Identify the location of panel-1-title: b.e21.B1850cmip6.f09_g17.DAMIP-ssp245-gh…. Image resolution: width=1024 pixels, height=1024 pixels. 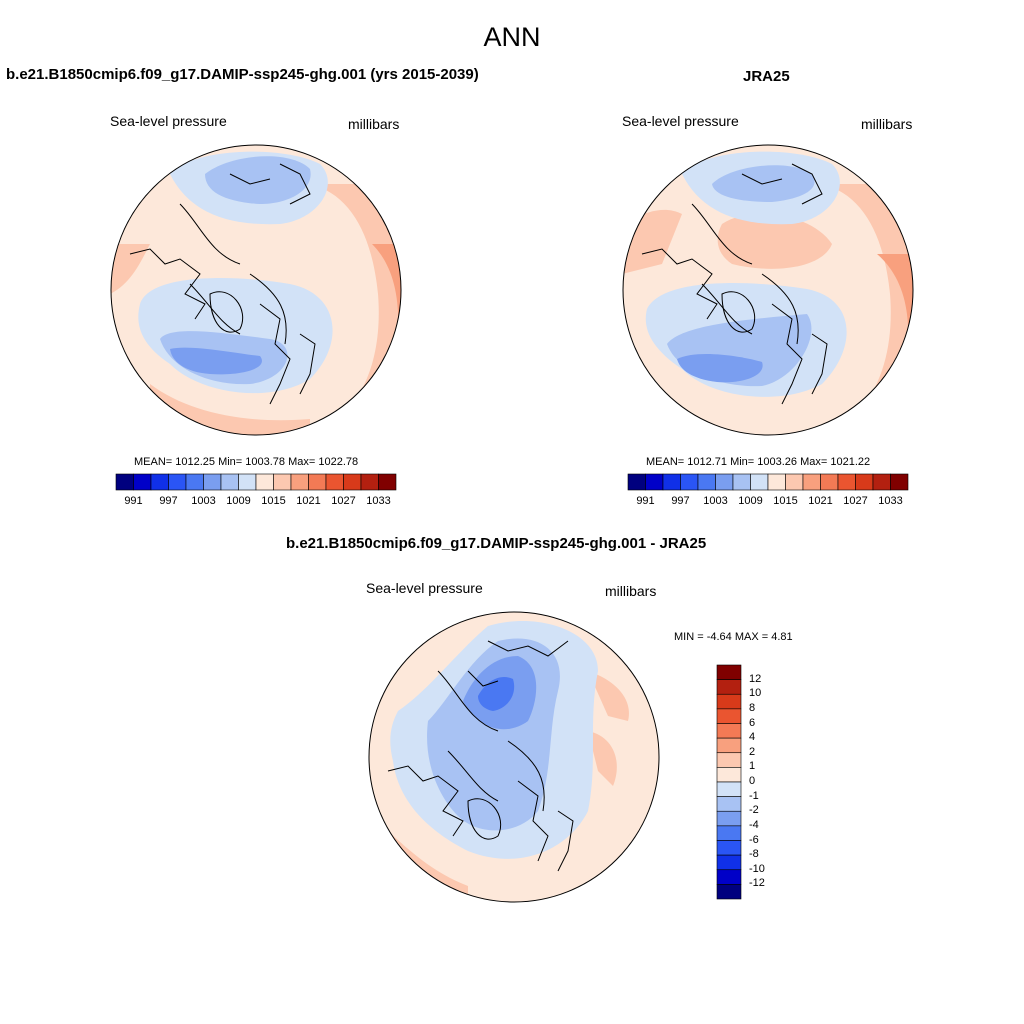
(242, 74).